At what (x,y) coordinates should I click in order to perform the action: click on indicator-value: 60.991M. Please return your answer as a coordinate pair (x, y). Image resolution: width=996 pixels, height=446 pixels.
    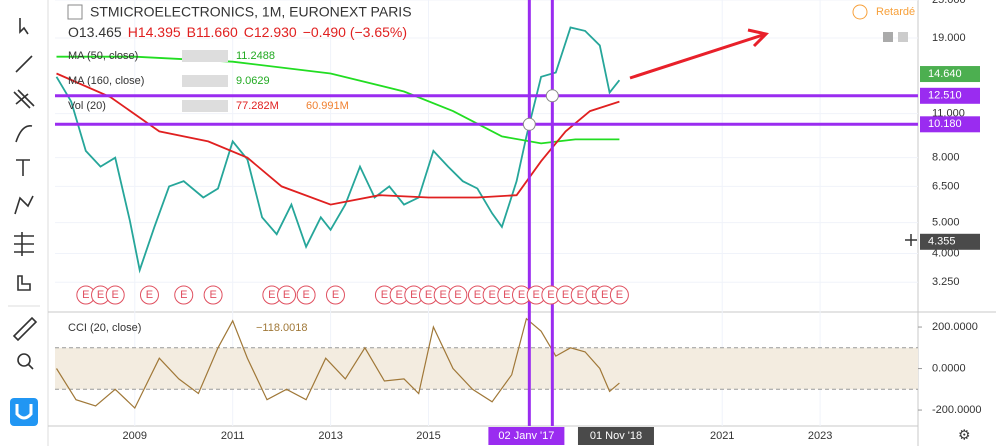
    Looking at the image, I should click on (327, 106).